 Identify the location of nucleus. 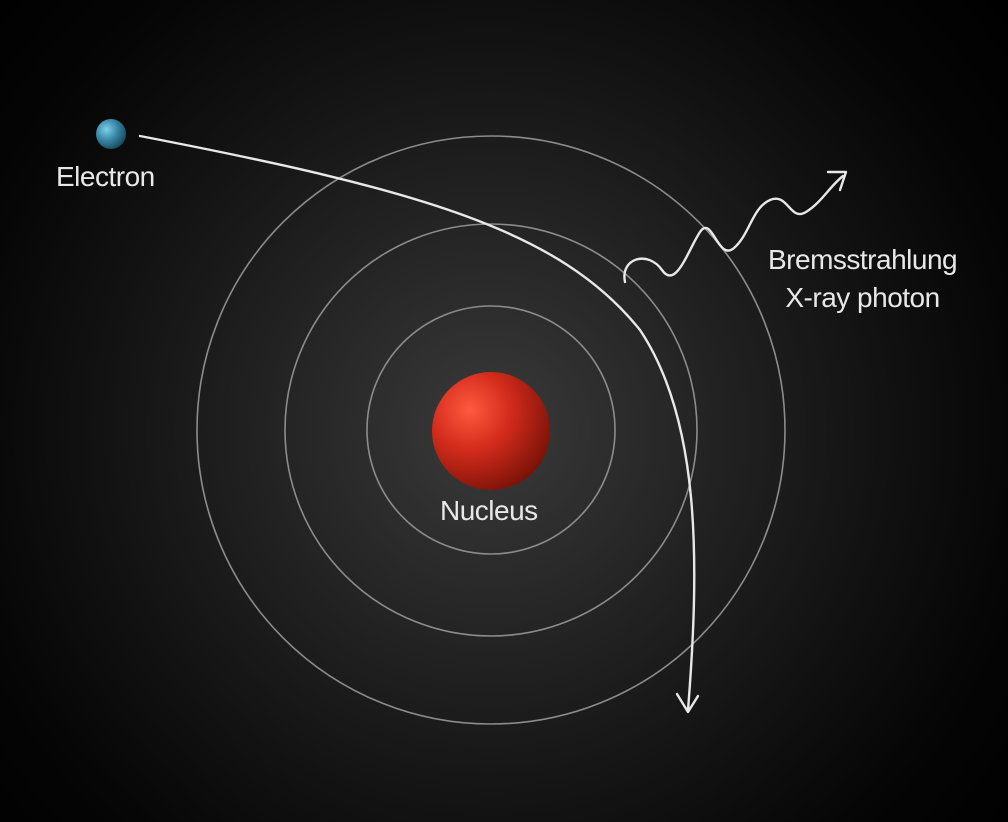
(491, 431).